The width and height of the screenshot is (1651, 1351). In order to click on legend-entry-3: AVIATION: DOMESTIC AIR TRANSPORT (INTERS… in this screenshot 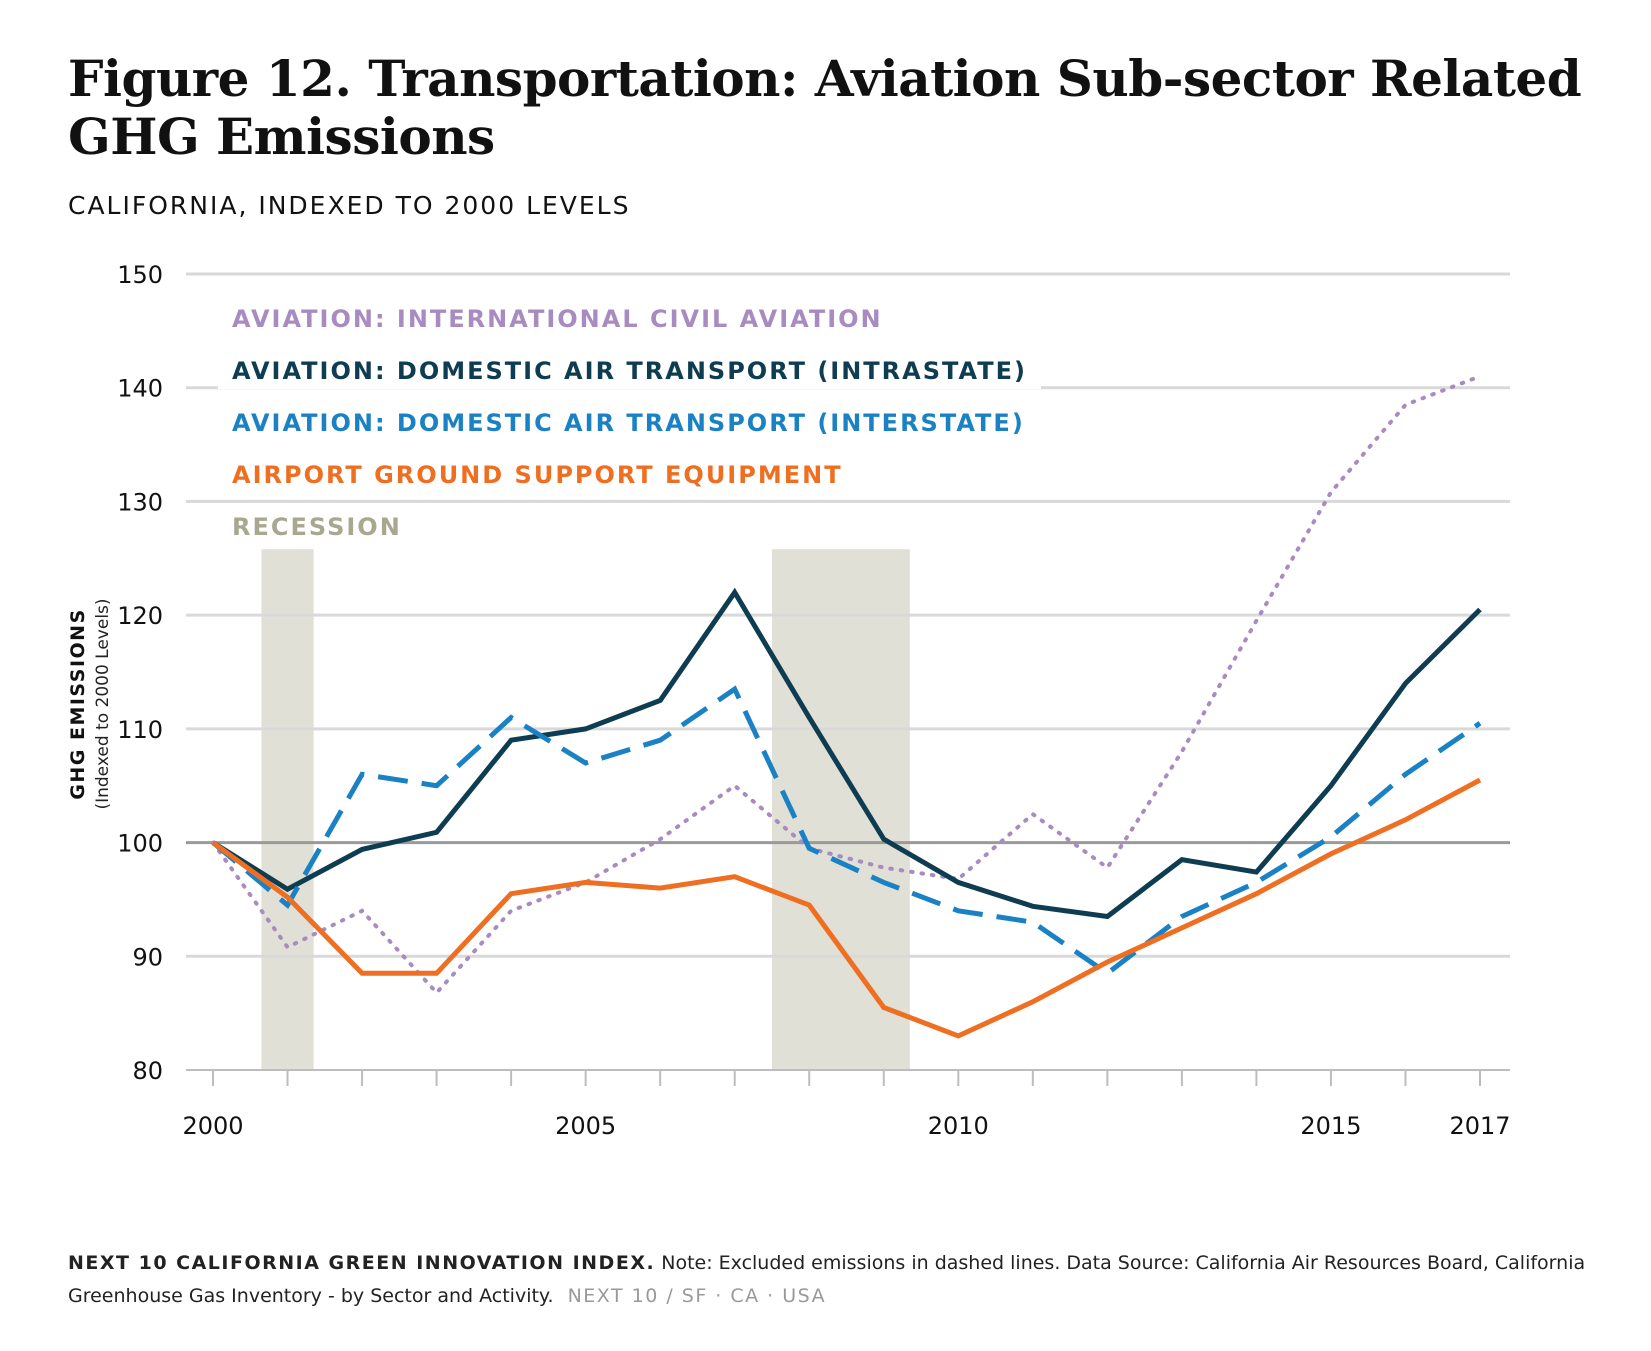, I will do `click(628, 423)`.